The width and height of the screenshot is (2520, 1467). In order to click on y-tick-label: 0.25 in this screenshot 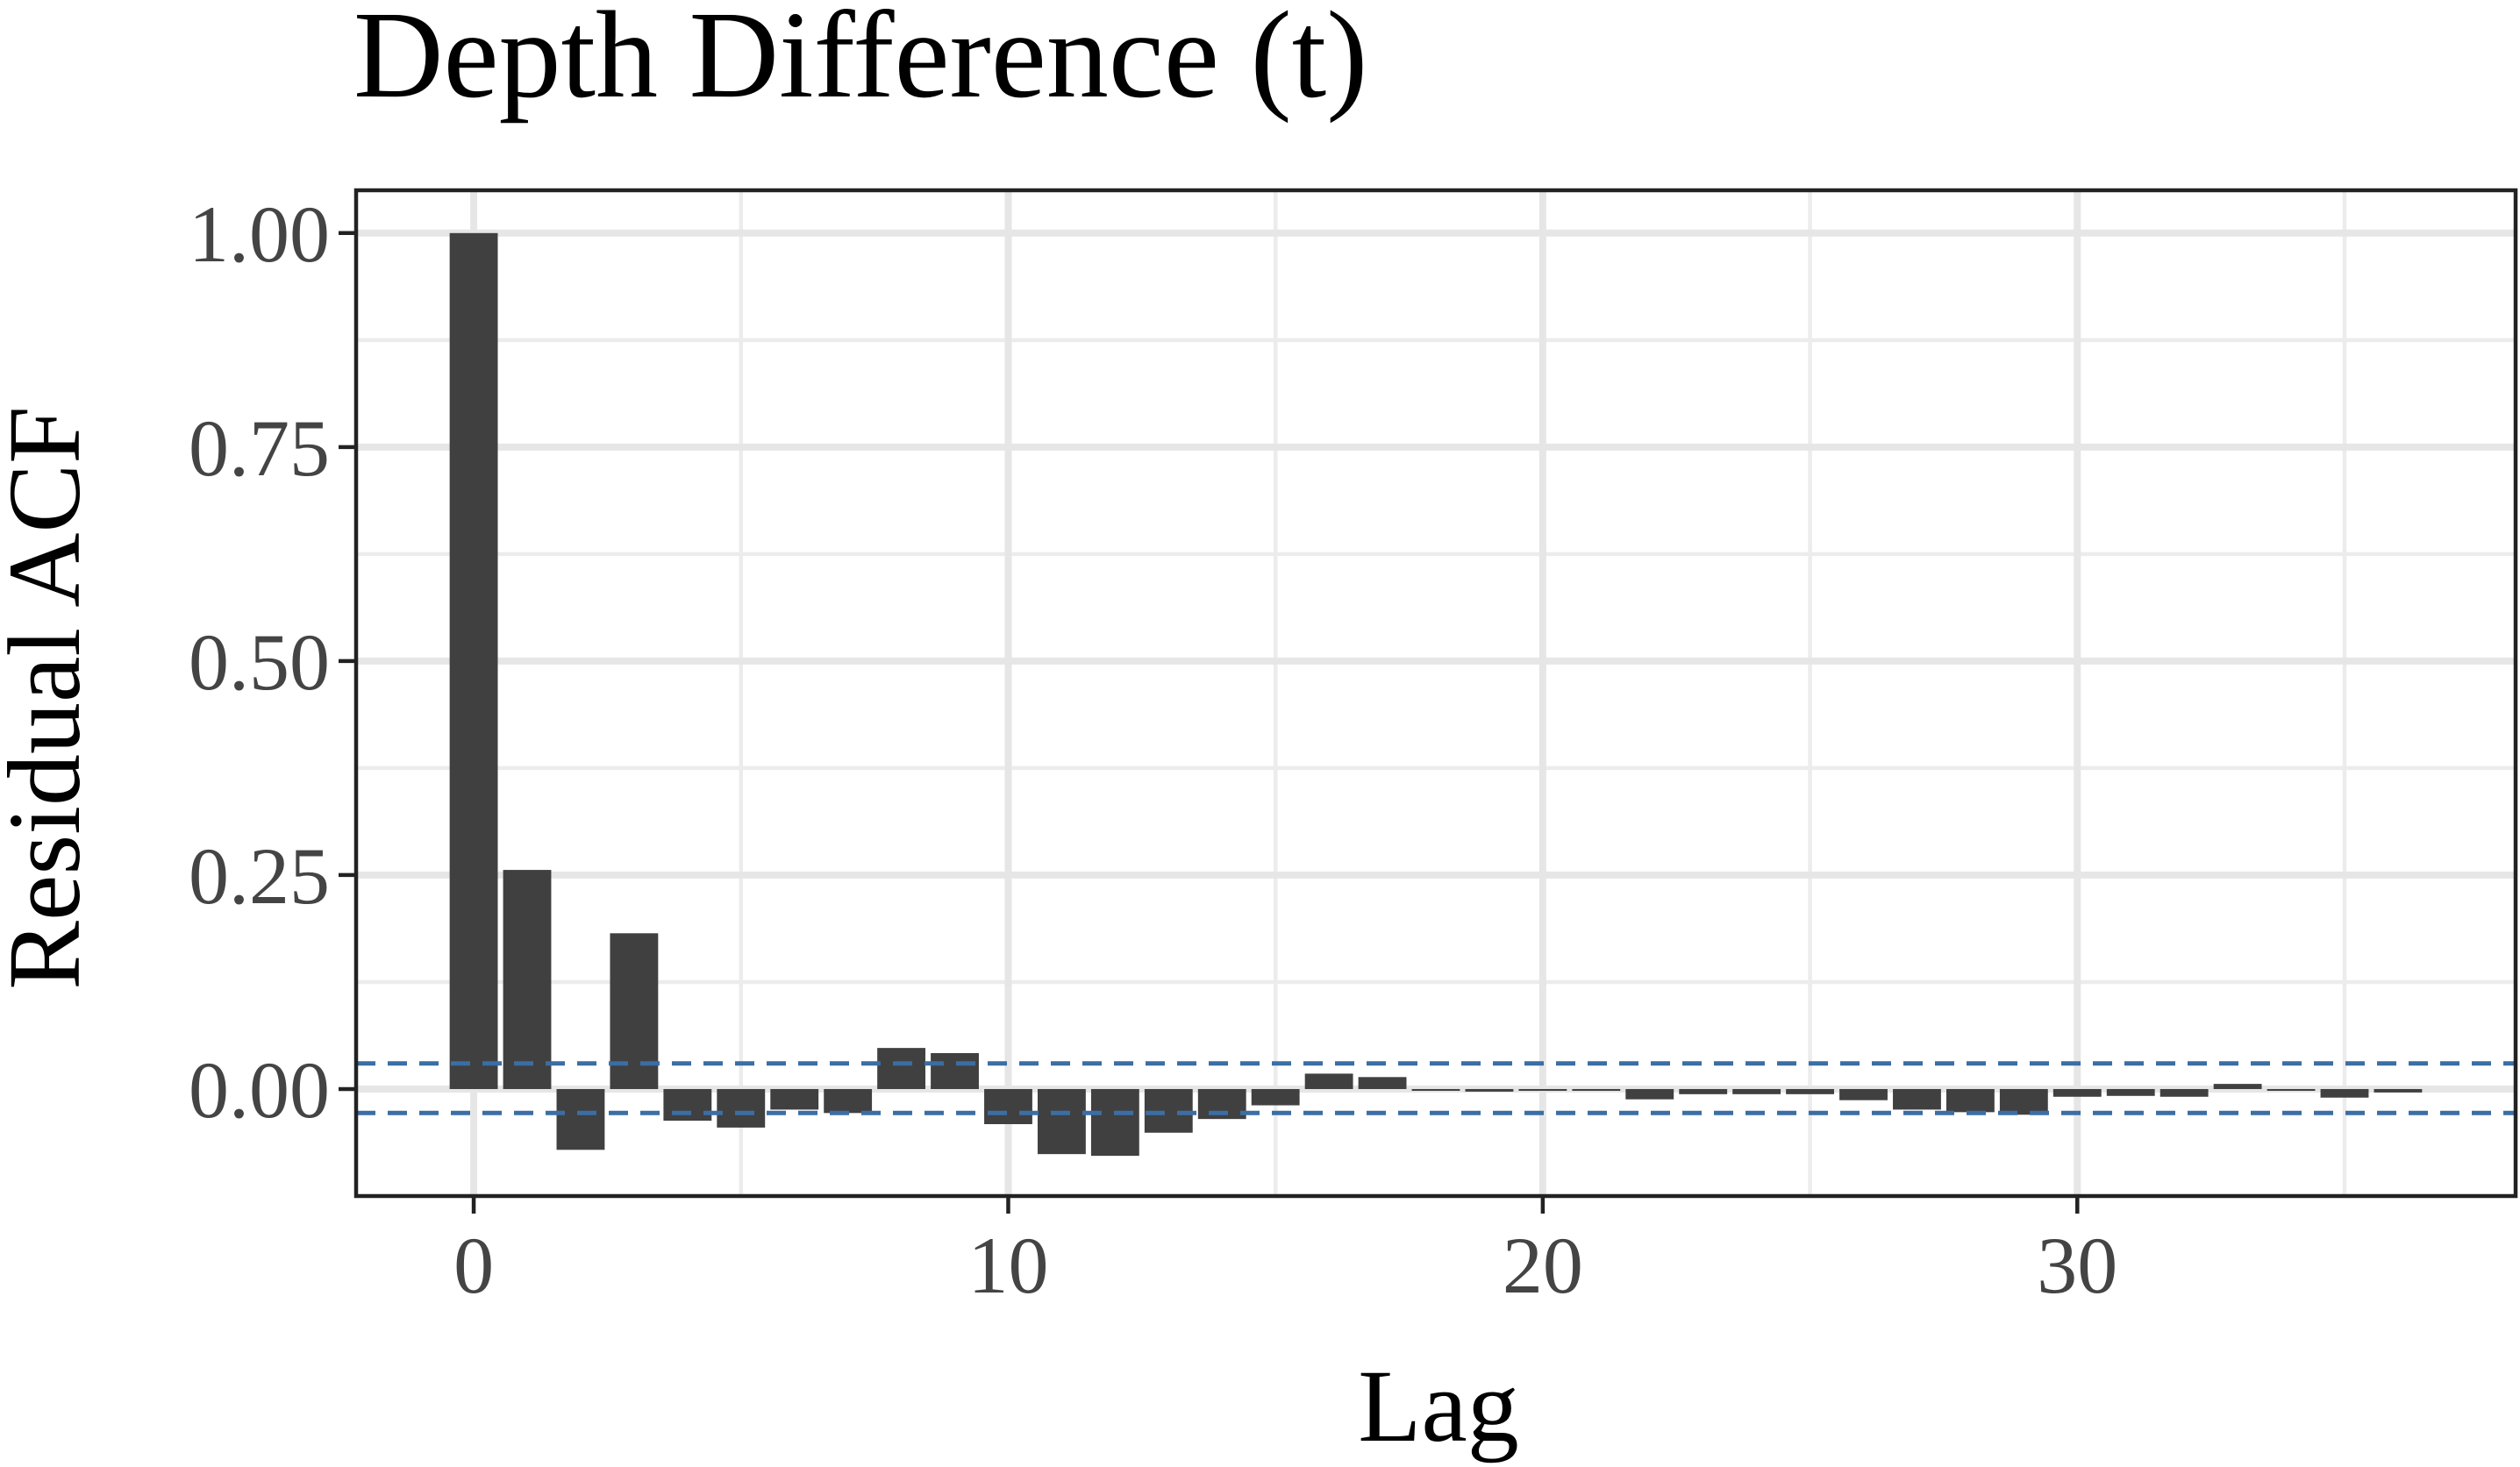, I will do `click(259, 876)`.